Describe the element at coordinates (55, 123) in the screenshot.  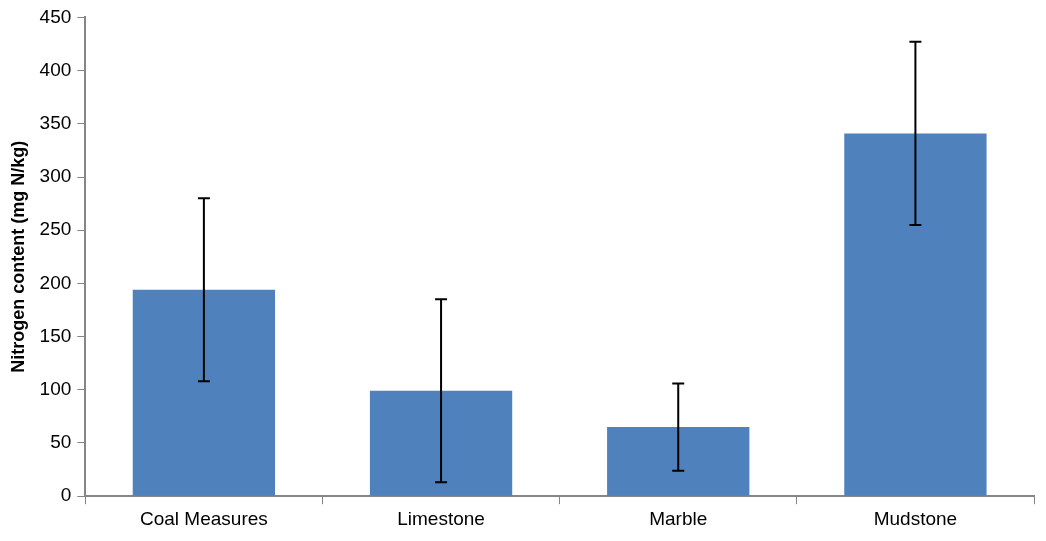
I see `y-tick-label: 350` at that location.